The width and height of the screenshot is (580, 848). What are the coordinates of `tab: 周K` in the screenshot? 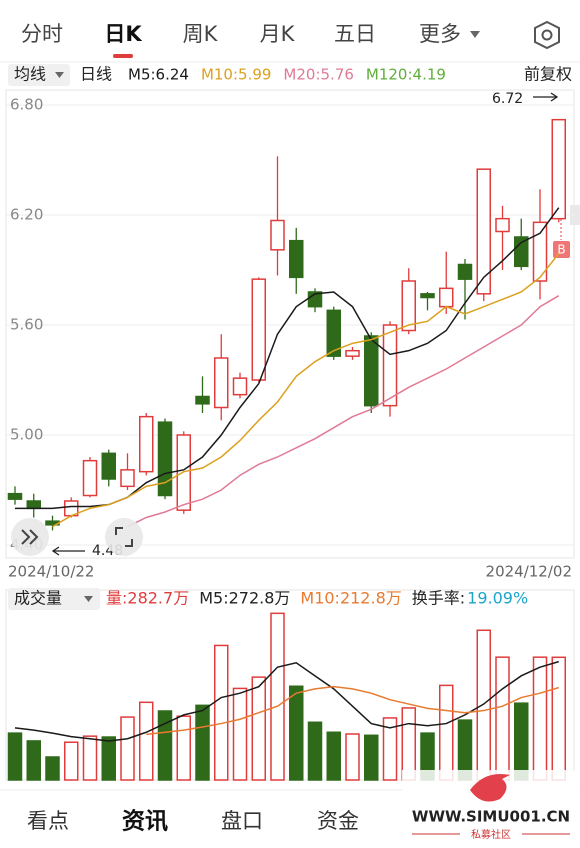 It's located at (201, 34).